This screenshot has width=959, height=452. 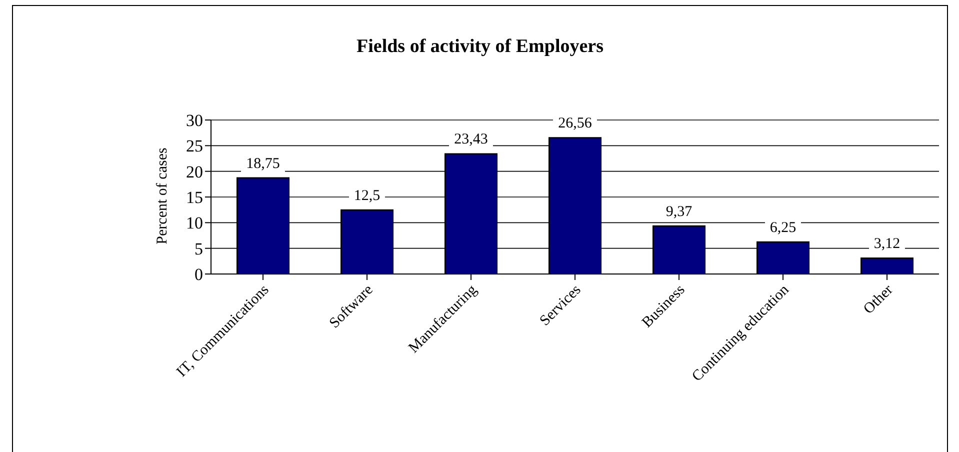 What do you see at coordinates (887, 244) in the screenshot?
I see `data-label: 3,12` at bounding box center [887, 244].